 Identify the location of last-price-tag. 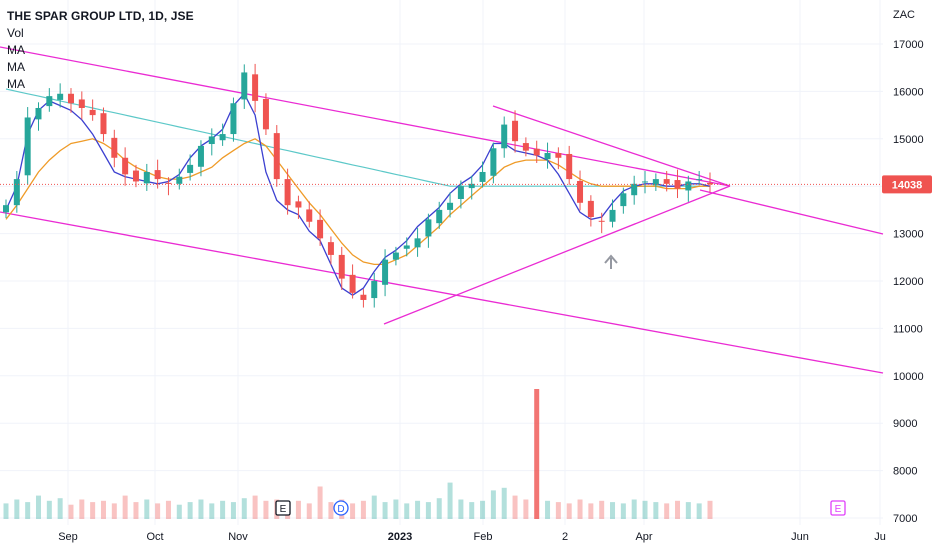
(907, 184).